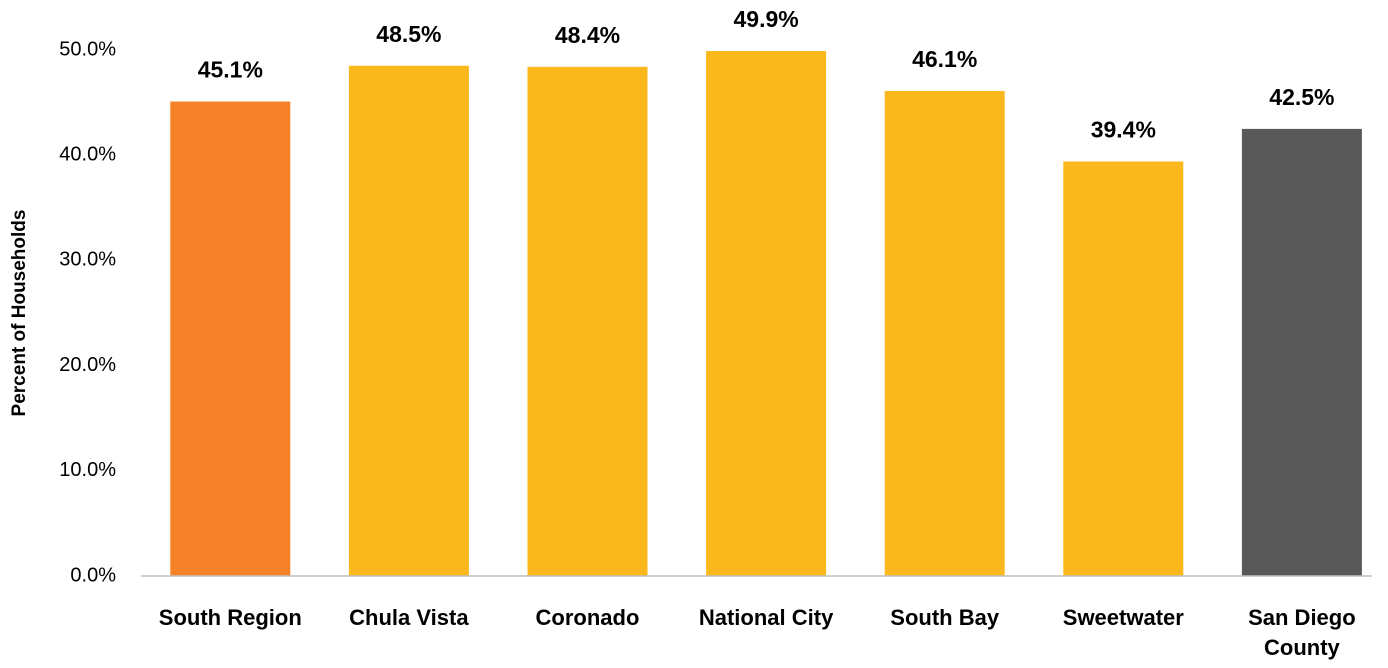  What do you see at coordinates (87, 365) in the screenshot?
I see `y-tick-label: 20.0%` at bounding box center [87, 365].